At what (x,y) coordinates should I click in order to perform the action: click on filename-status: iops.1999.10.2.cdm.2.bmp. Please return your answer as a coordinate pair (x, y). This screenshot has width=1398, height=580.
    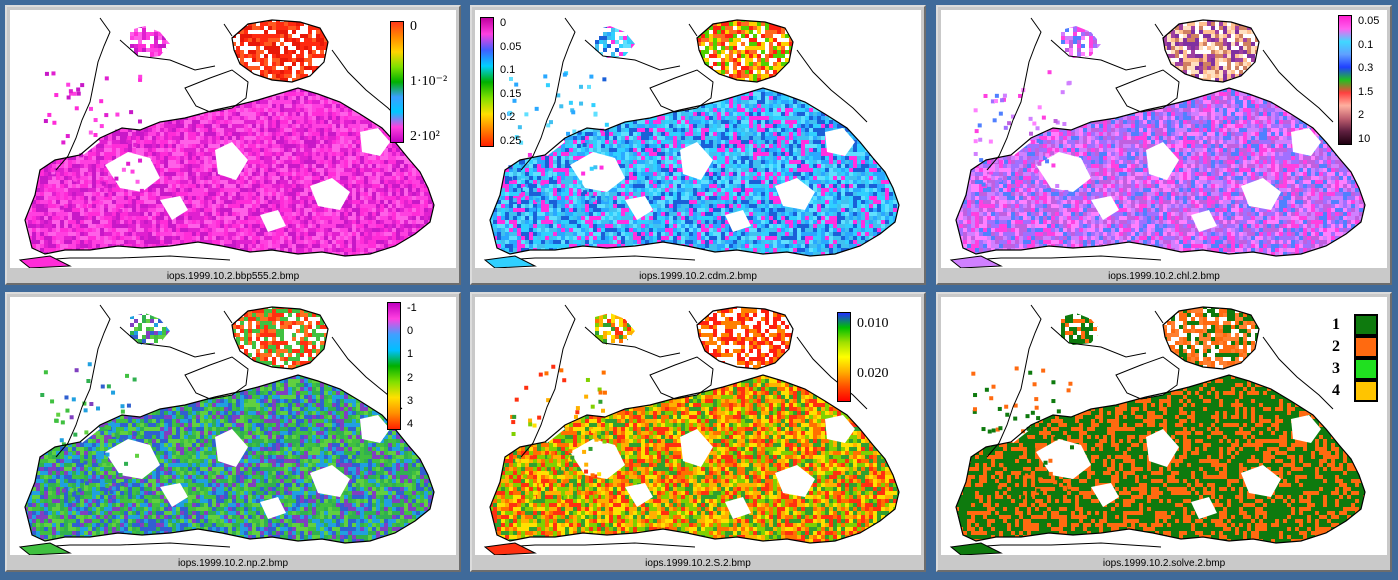
    Looking at the image, I should click on (698, 276).